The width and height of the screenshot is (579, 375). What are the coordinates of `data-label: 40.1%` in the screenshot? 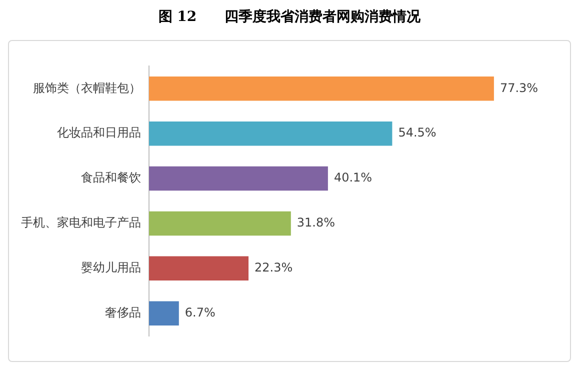 It's located at (353, 177).